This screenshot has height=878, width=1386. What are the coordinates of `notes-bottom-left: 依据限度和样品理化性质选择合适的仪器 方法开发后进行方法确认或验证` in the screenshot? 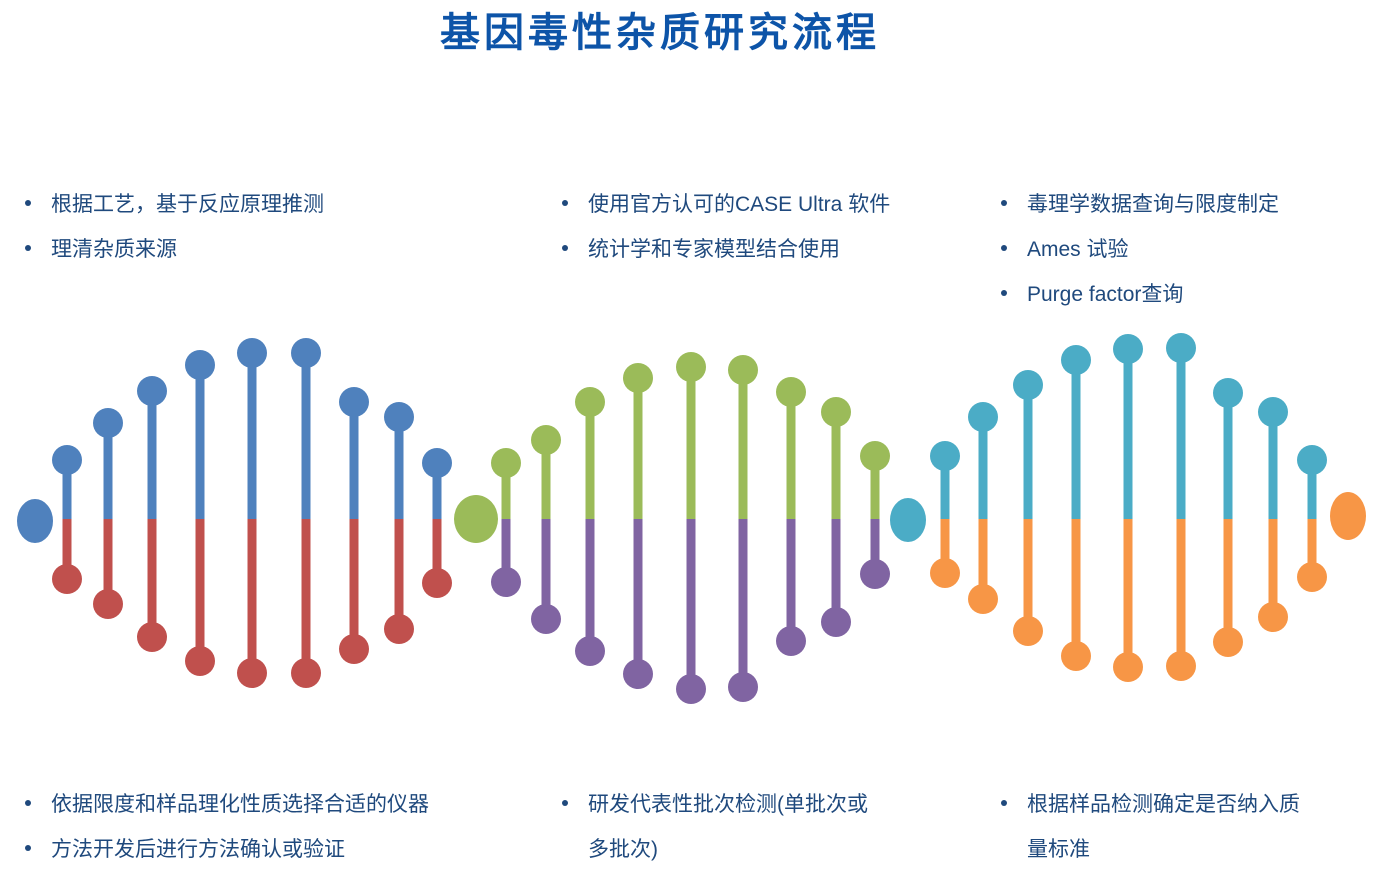 It's located at (295, 825).